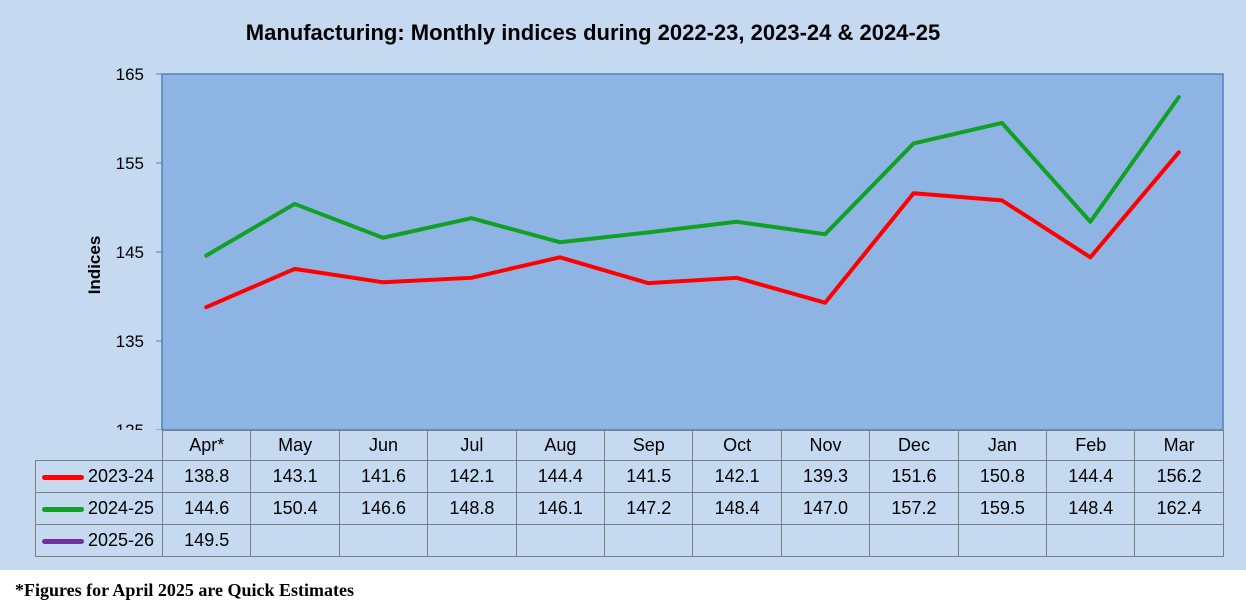 This screenshot has width=1246, height=615. What do you see at coordinates (130, 163) in the screenshot?
I see `y-tick-label: 155` at bounding box center [130, 163].